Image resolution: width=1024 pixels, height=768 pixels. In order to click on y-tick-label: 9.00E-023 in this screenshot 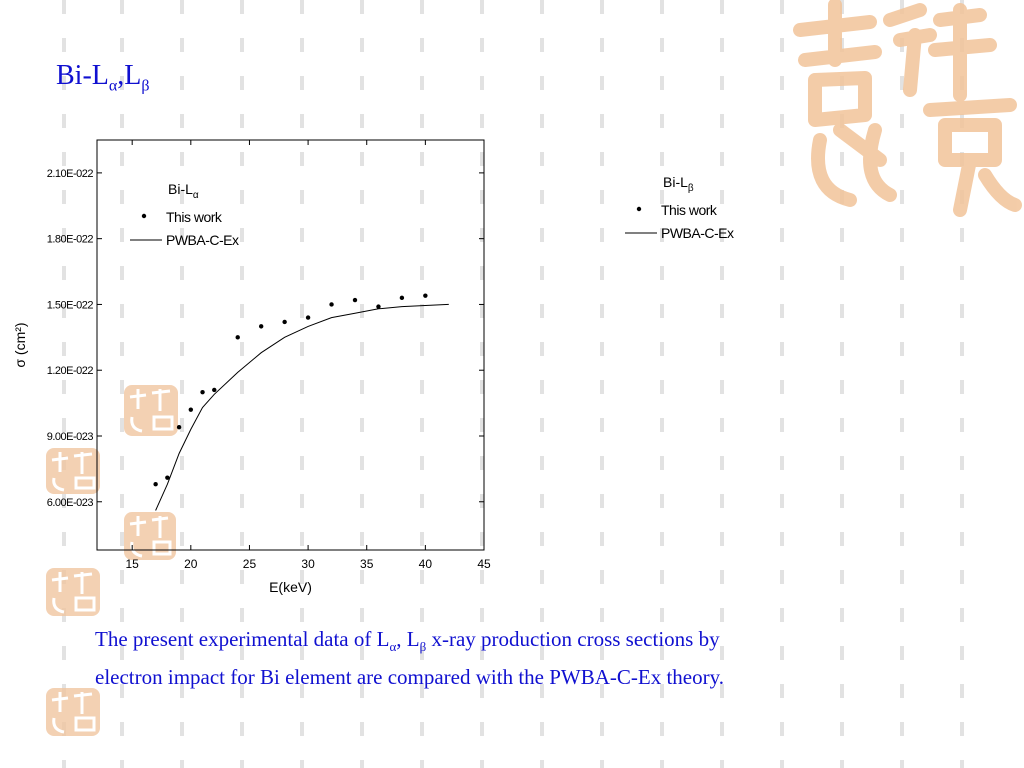, I will do `click(70, 437)`.